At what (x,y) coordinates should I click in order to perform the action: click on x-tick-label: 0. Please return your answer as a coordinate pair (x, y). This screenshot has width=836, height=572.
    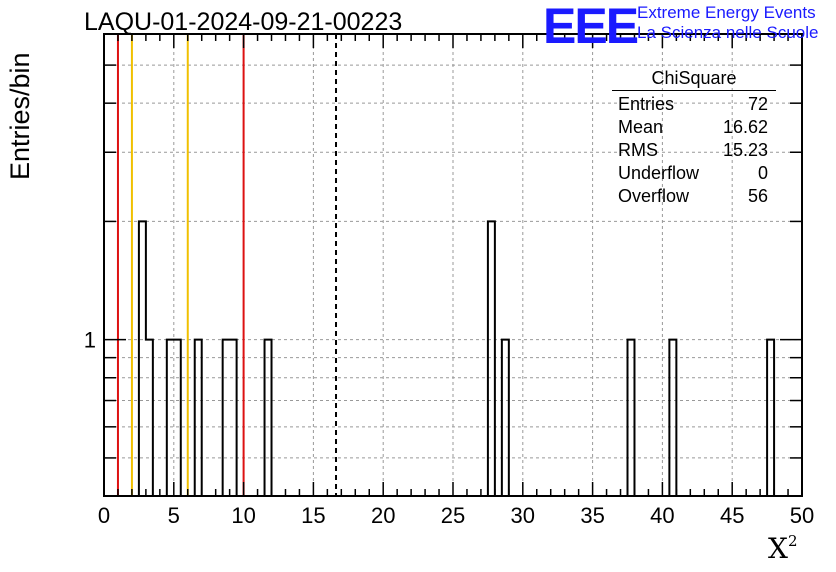
    Looking at the image, I should click on (104, 515).